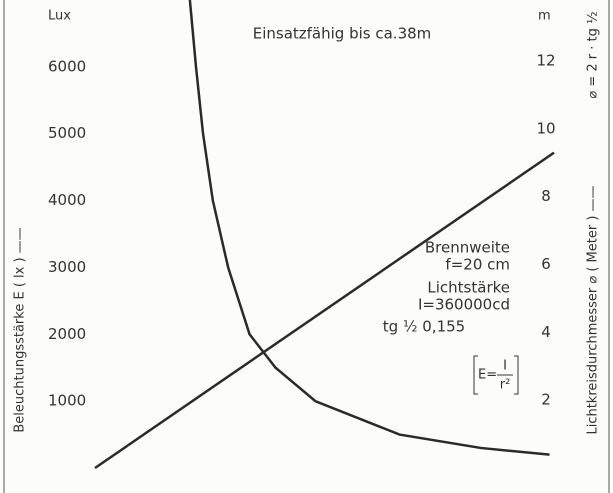  What do you see at coordinates (59, 16) in the screenshot?
I see `y-unit: Lux` at bounding box center [59, 16].